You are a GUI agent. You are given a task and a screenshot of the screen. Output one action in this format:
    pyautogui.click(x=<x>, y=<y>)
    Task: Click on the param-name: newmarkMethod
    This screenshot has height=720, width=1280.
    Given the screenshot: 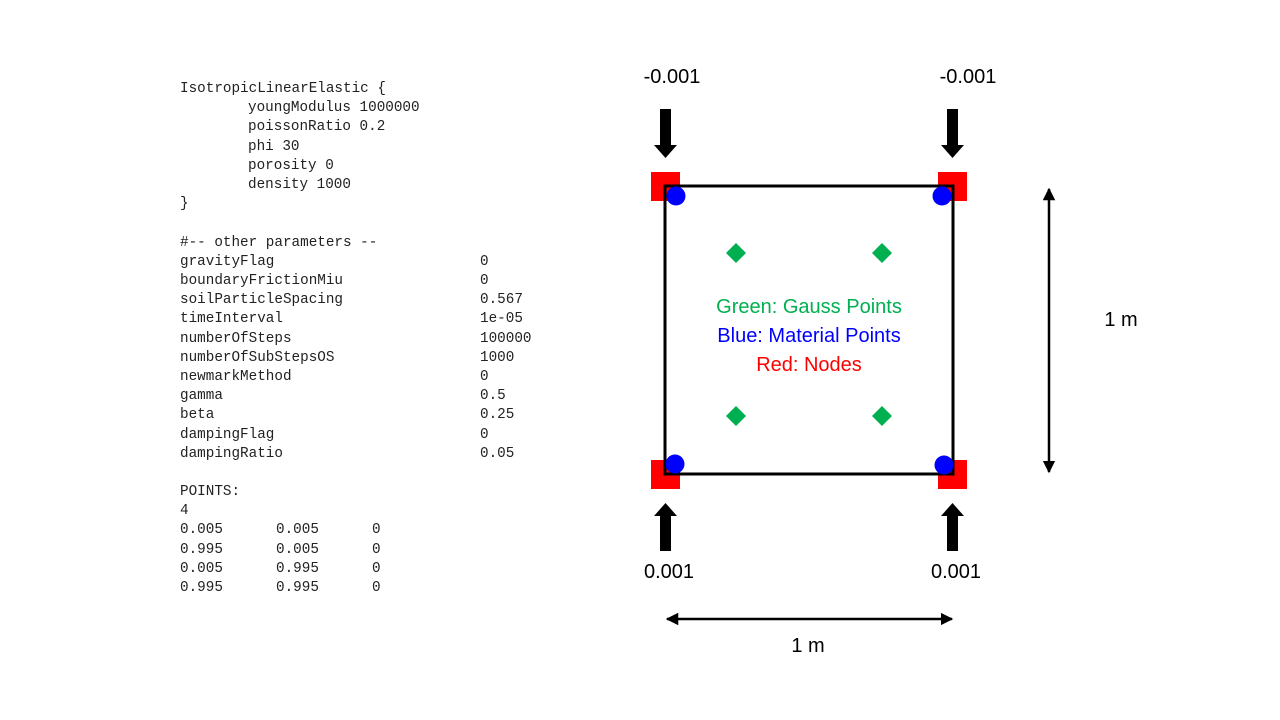 What is the action you would take?
    pyautogui.click(x=236, y=376)
    